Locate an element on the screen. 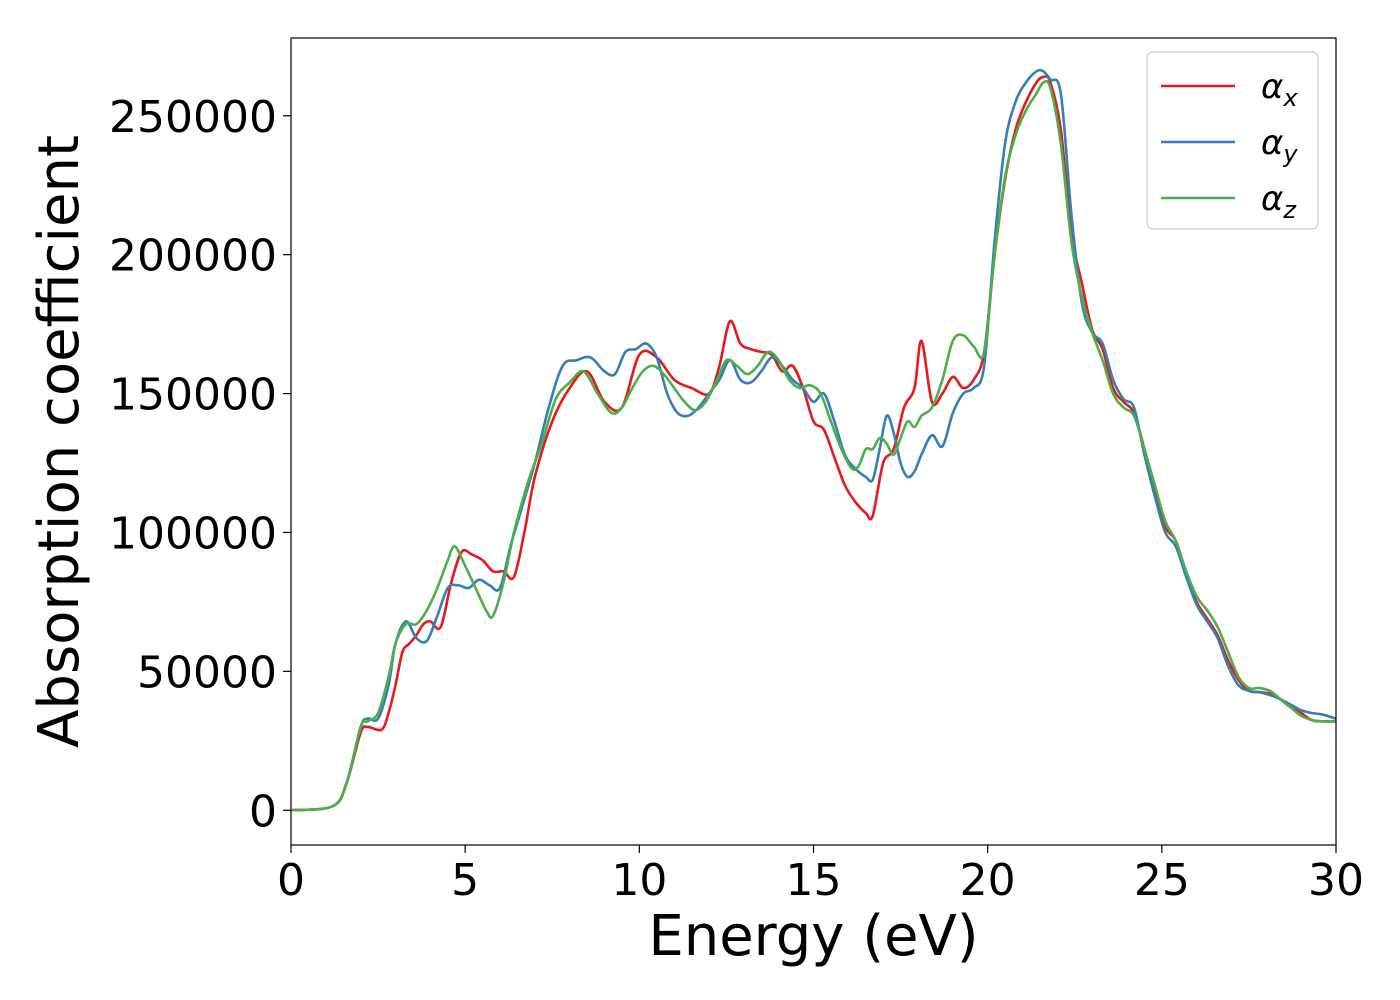  y-tick-label: 100000 is located at coordinates (193, 533).